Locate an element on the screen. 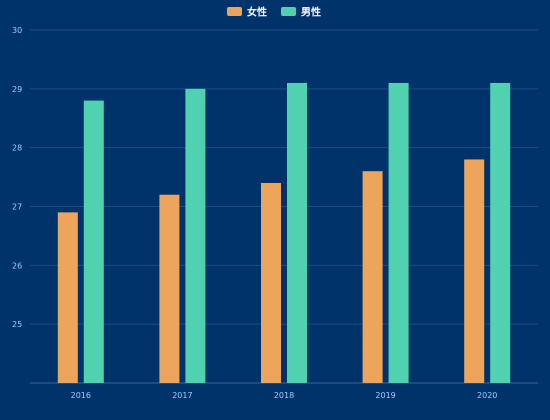  bar-female-2020 is located at coordinates (474, 271).